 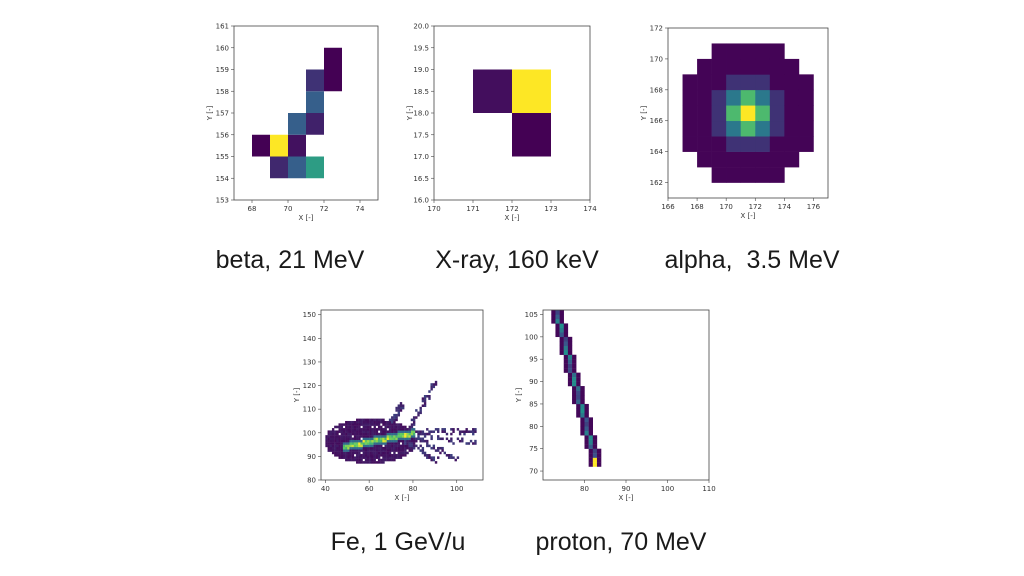 I want to click on y-tick-label: 75, so click(x=533, y=449).